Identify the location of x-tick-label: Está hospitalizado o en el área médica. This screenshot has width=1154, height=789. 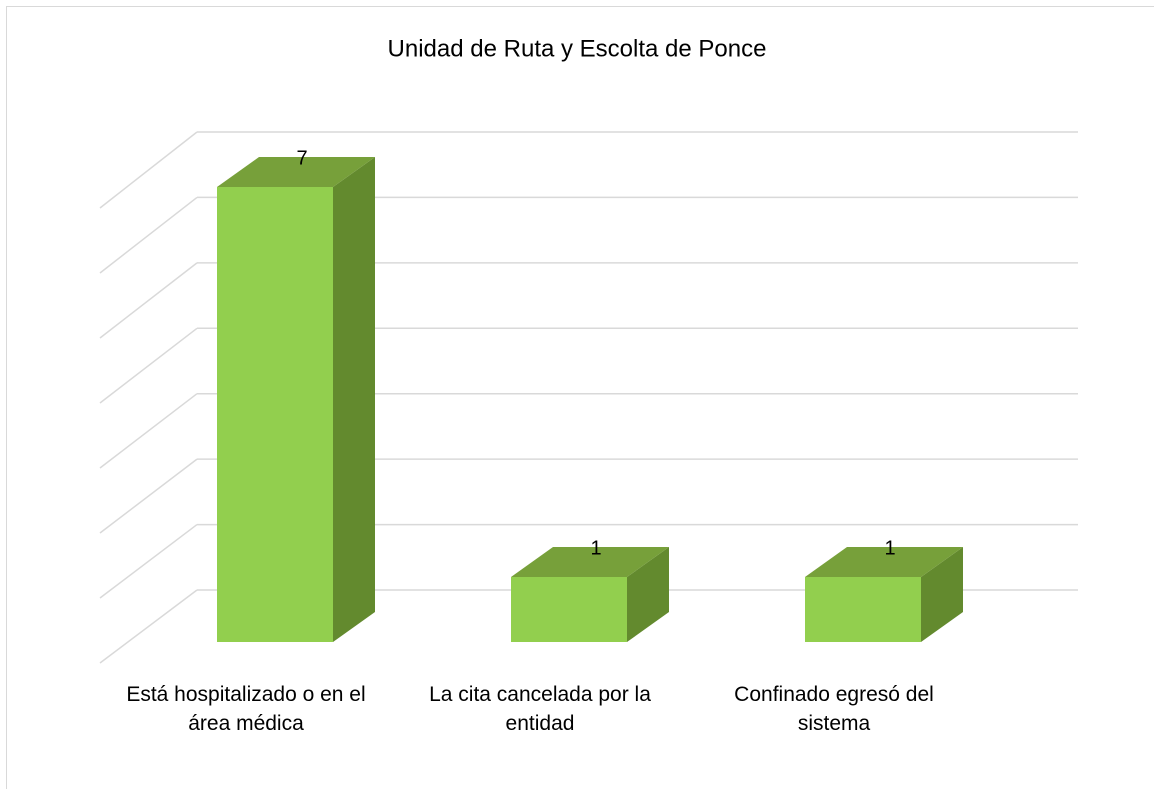
(246, 709).